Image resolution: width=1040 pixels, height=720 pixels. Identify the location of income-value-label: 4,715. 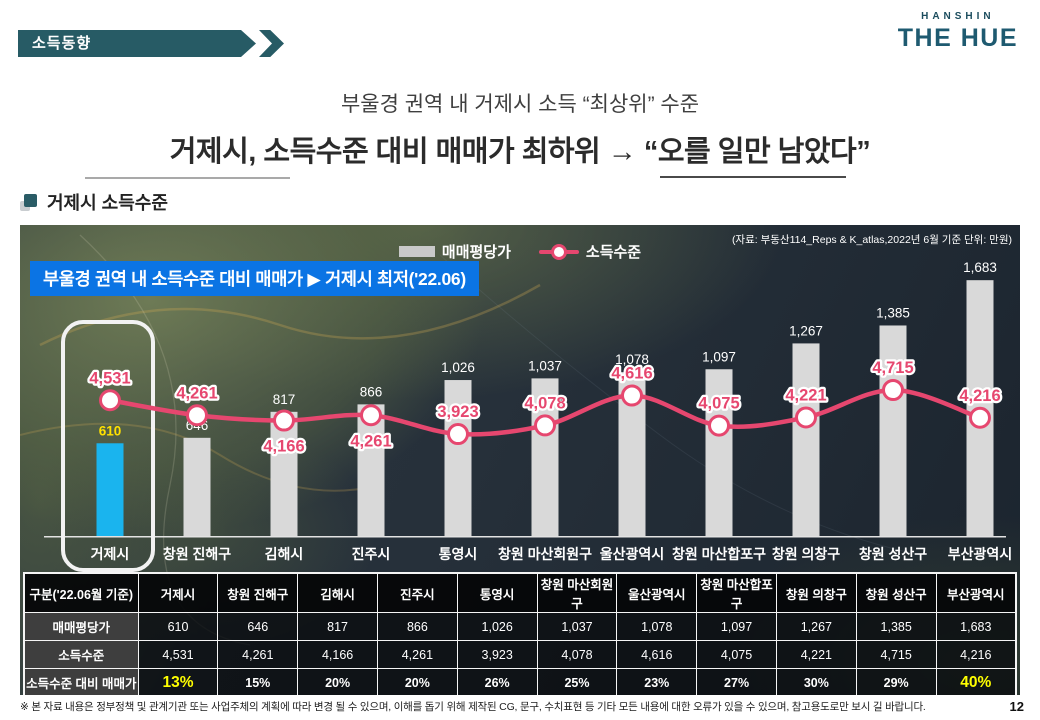
(892, 368).